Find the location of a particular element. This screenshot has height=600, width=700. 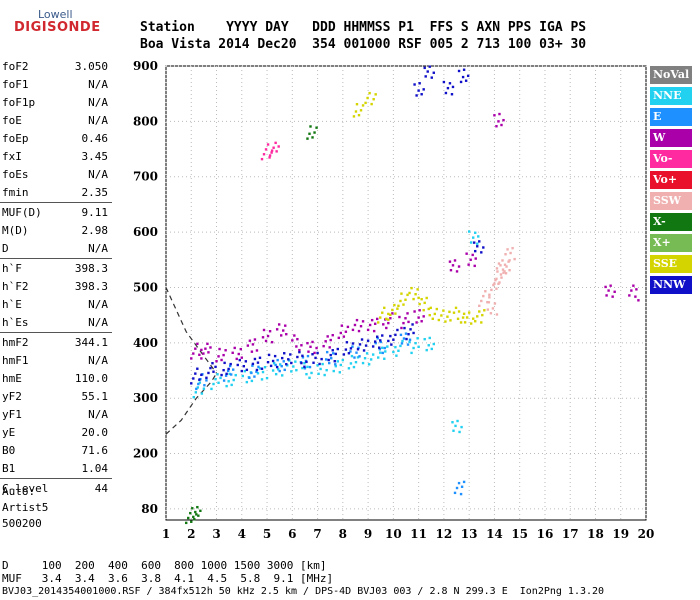

param-row: h`F2 398.3 is located at coordinates (60, 287).